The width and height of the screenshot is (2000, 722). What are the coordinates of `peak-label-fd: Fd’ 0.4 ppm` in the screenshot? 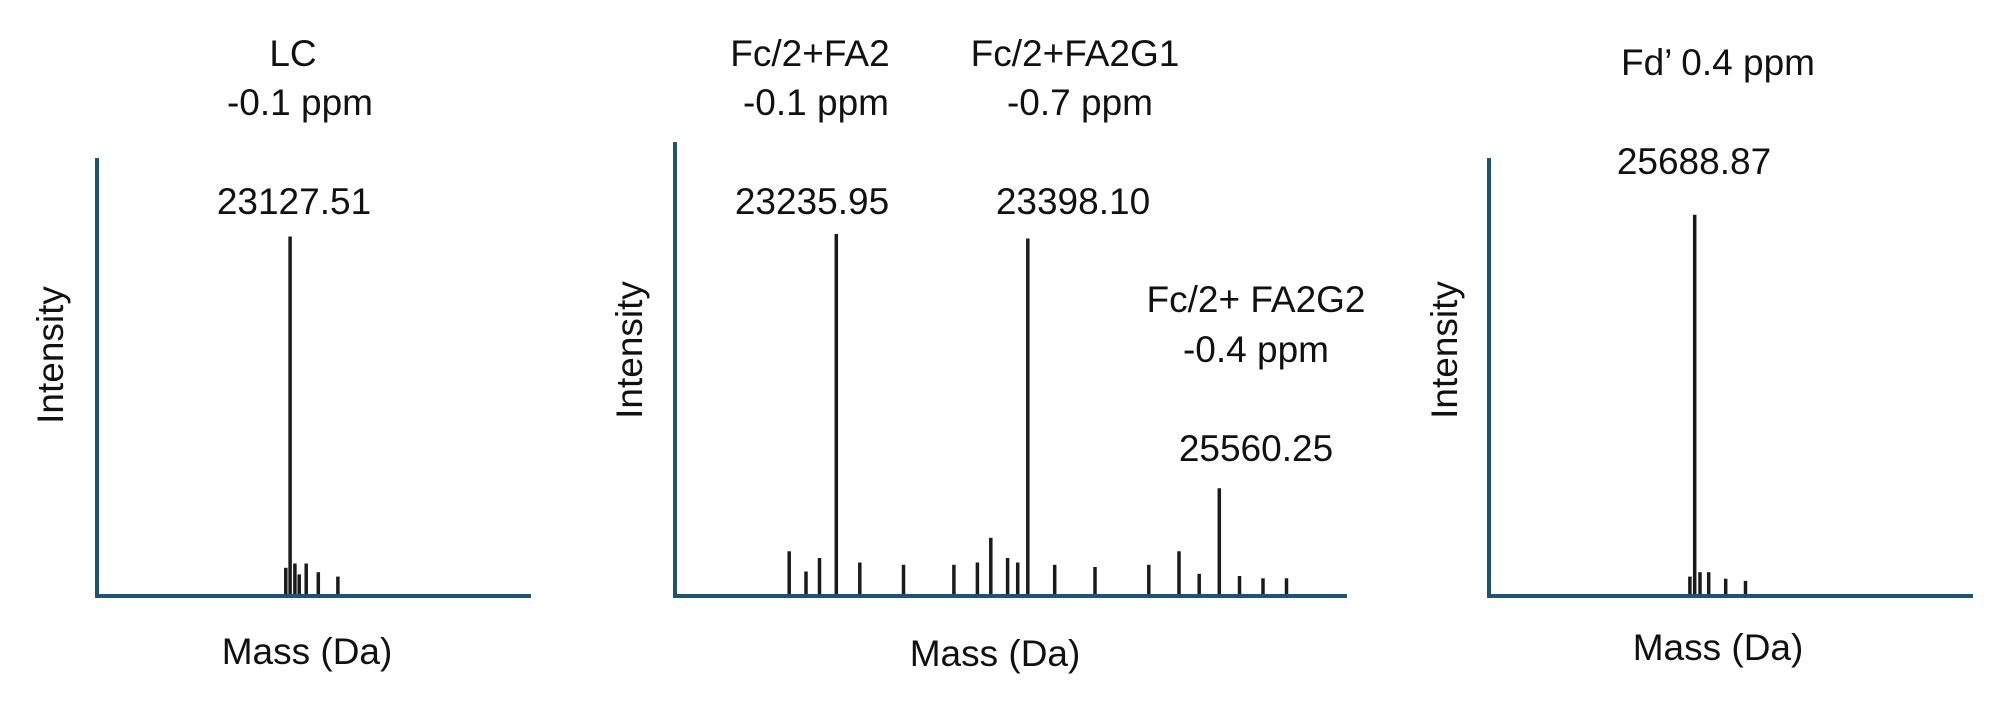 It's located at (1718, 62).